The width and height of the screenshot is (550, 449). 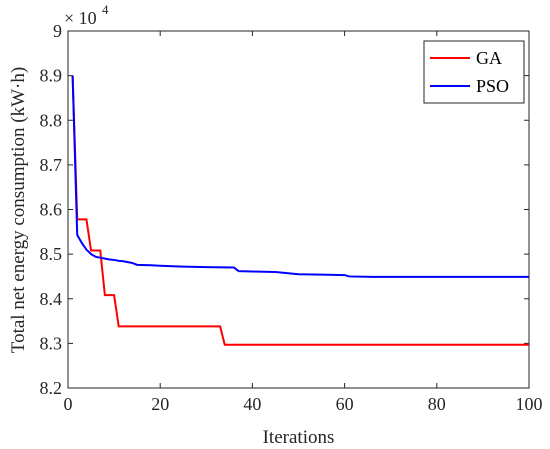 What do you see at coordinates (492, 86) in the screenshot?
I see `legend-label-pso: PSO` at bounding box center [492, 86].